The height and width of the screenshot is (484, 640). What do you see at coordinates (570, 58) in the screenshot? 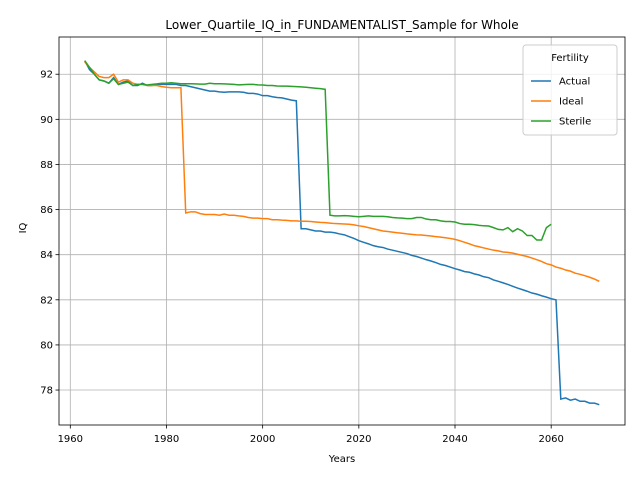
I see `legend-title: Fertility` at bounding box center [570, 58].